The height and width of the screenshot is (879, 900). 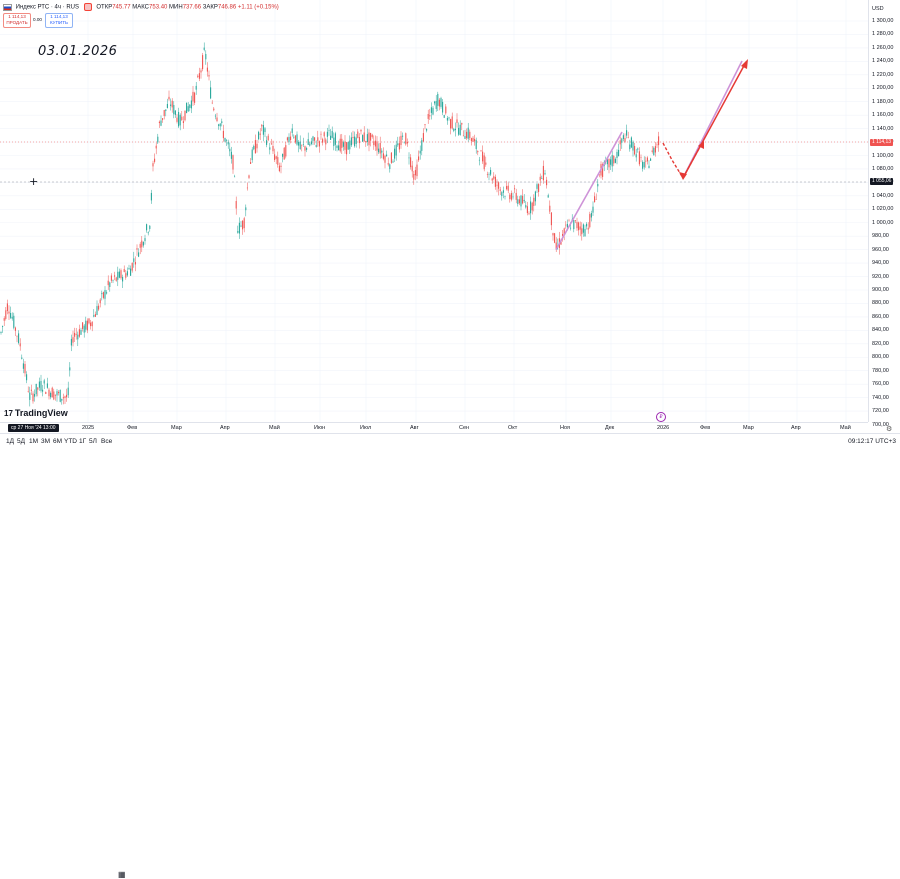 What do you see at coordinates (705, 428) in the screenshot?
I see `time-tick: Фев` at bounding box center [705, 428].